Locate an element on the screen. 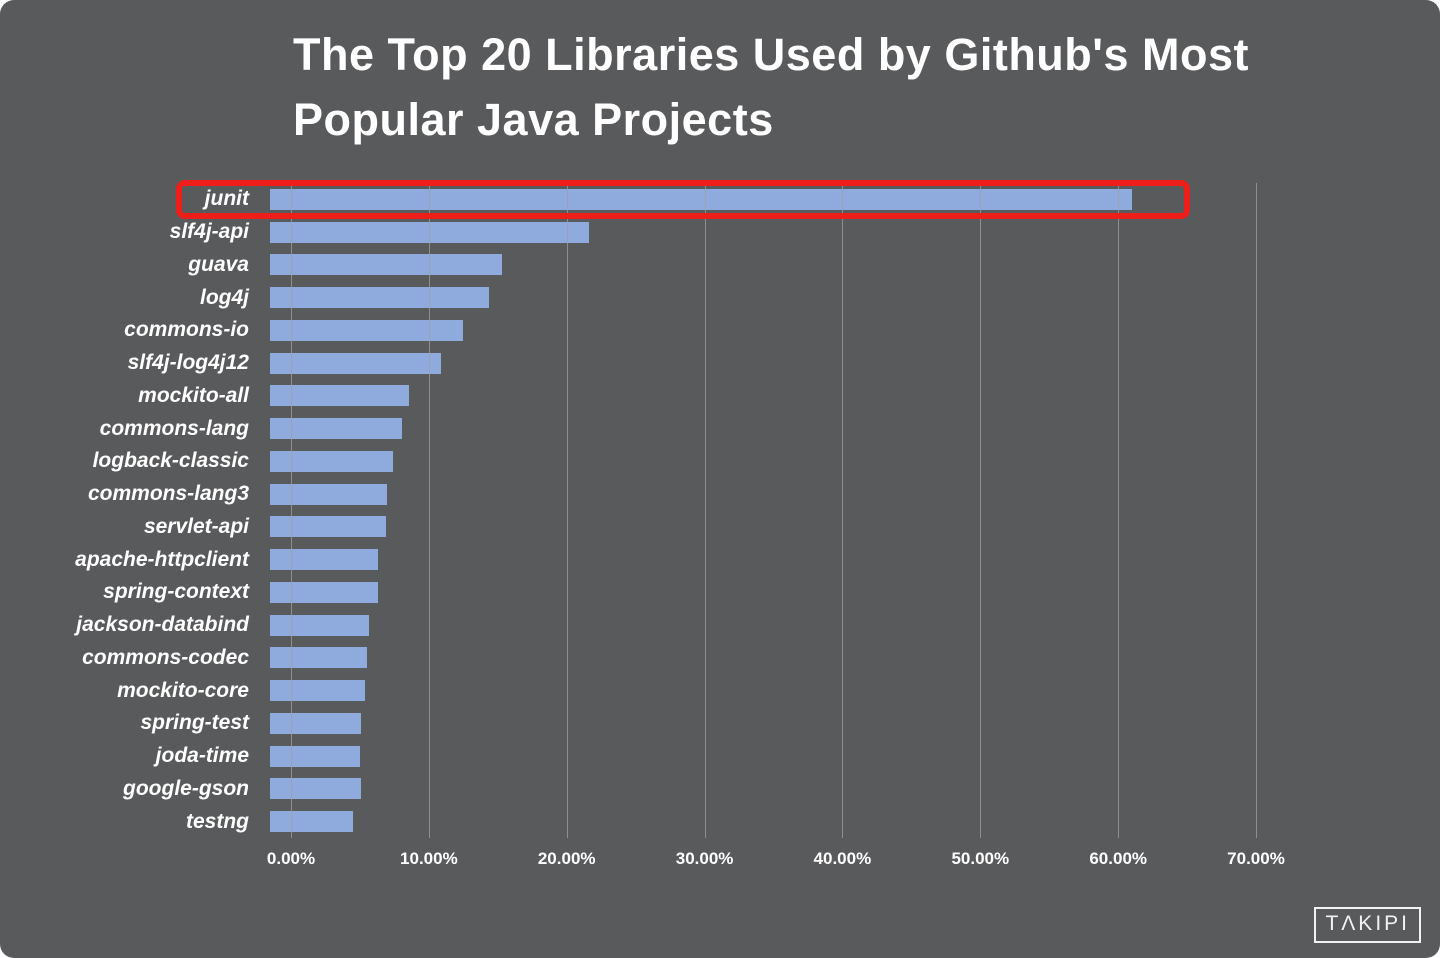  x-axis-tick-label: 10.00% is located at coordinates (429, 858).